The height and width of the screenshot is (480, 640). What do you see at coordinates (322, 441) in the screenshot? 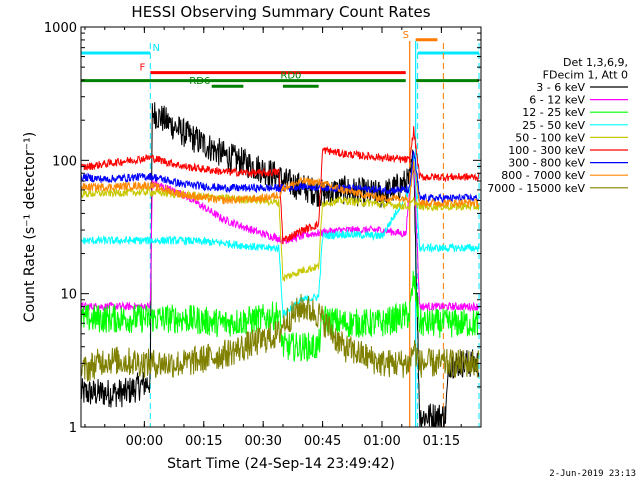
I see `x-tick-label: 00:45` at bounding box center [322, 441].